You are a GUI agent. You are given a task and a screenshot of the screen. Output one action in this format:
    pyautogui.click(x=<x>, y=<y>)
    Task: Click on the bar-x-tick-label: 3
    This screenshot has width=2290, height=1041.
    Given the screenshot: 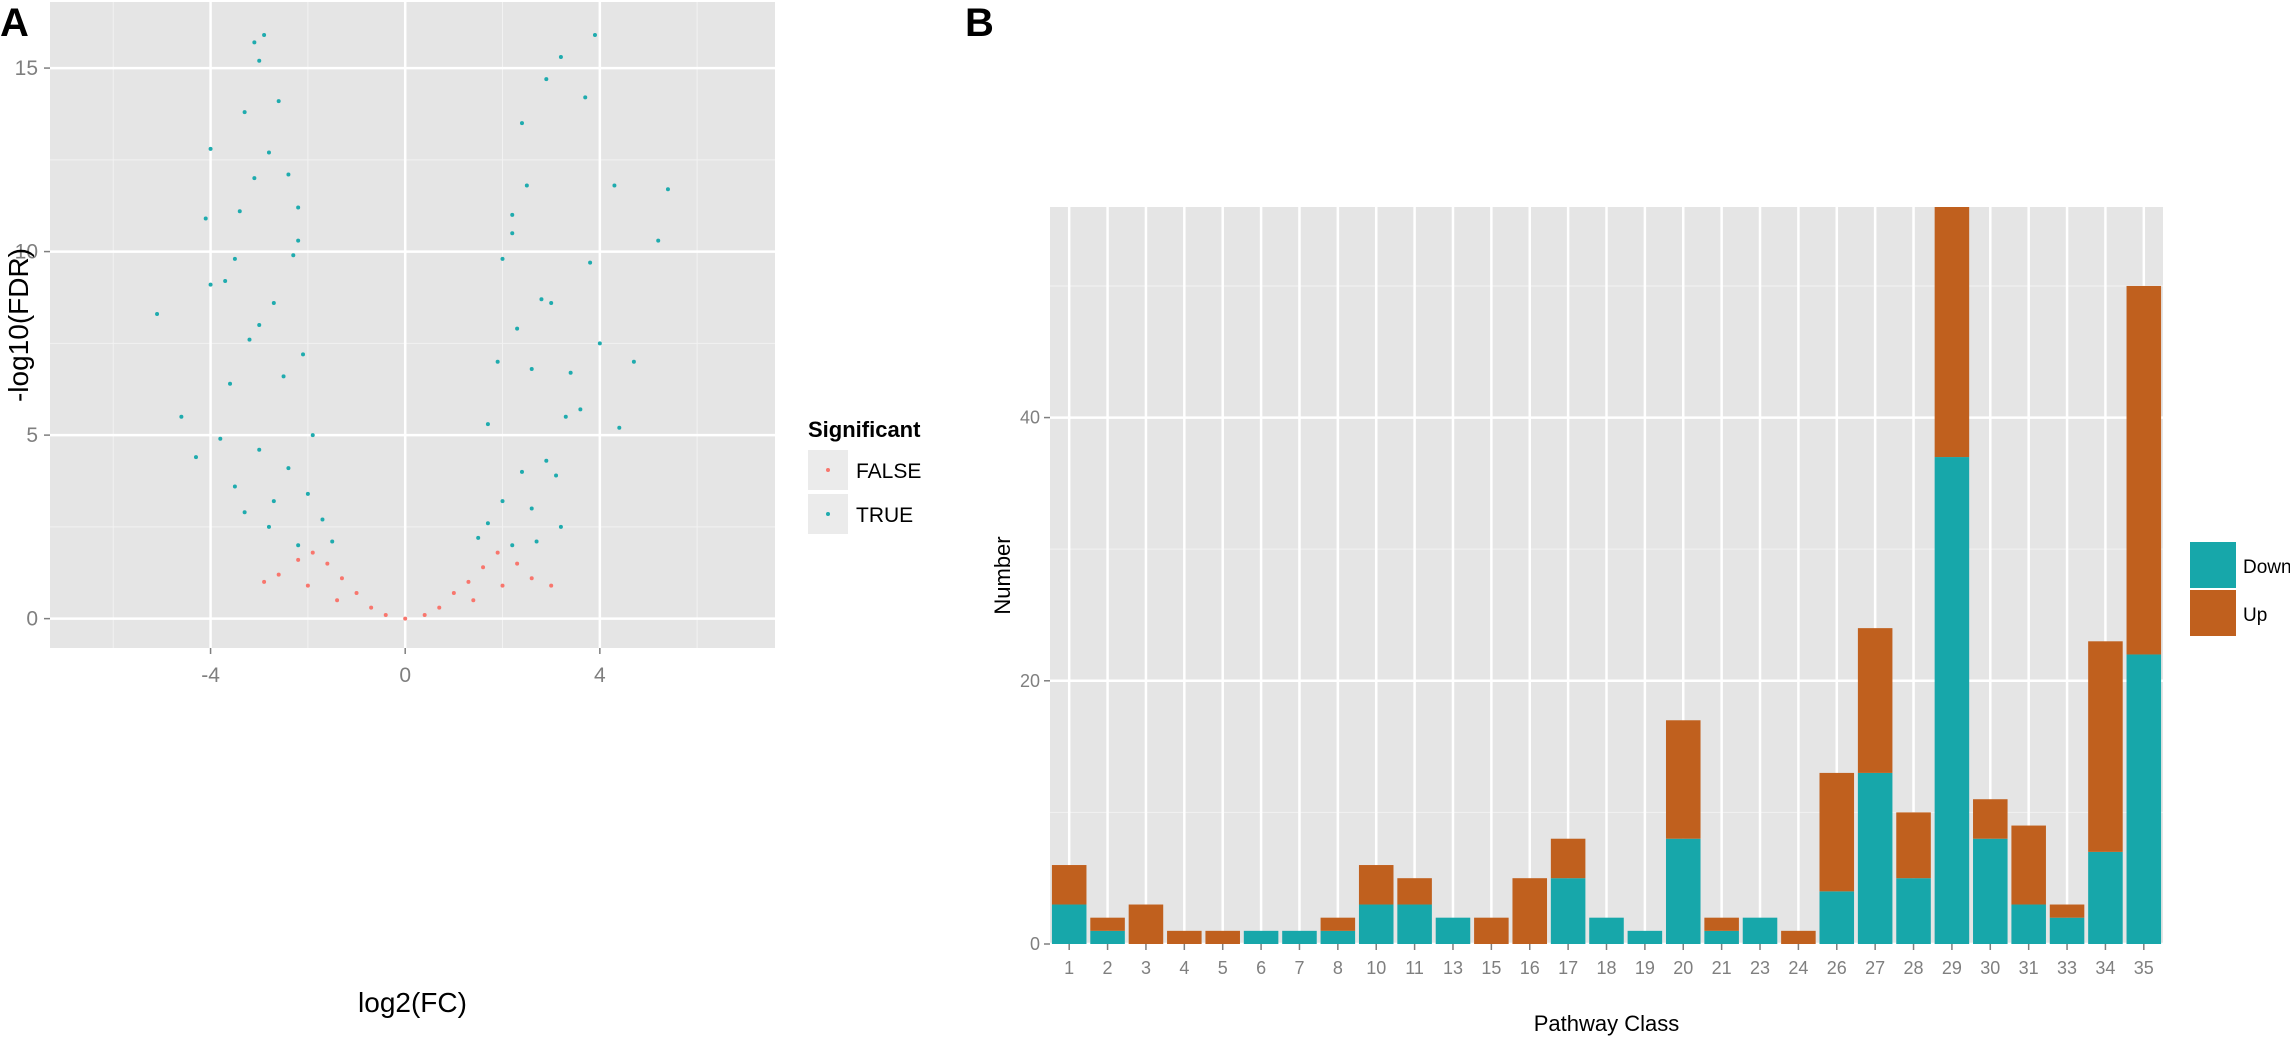 What is the action you would take?
    pyautogui.click(x=1146, y=968)
    